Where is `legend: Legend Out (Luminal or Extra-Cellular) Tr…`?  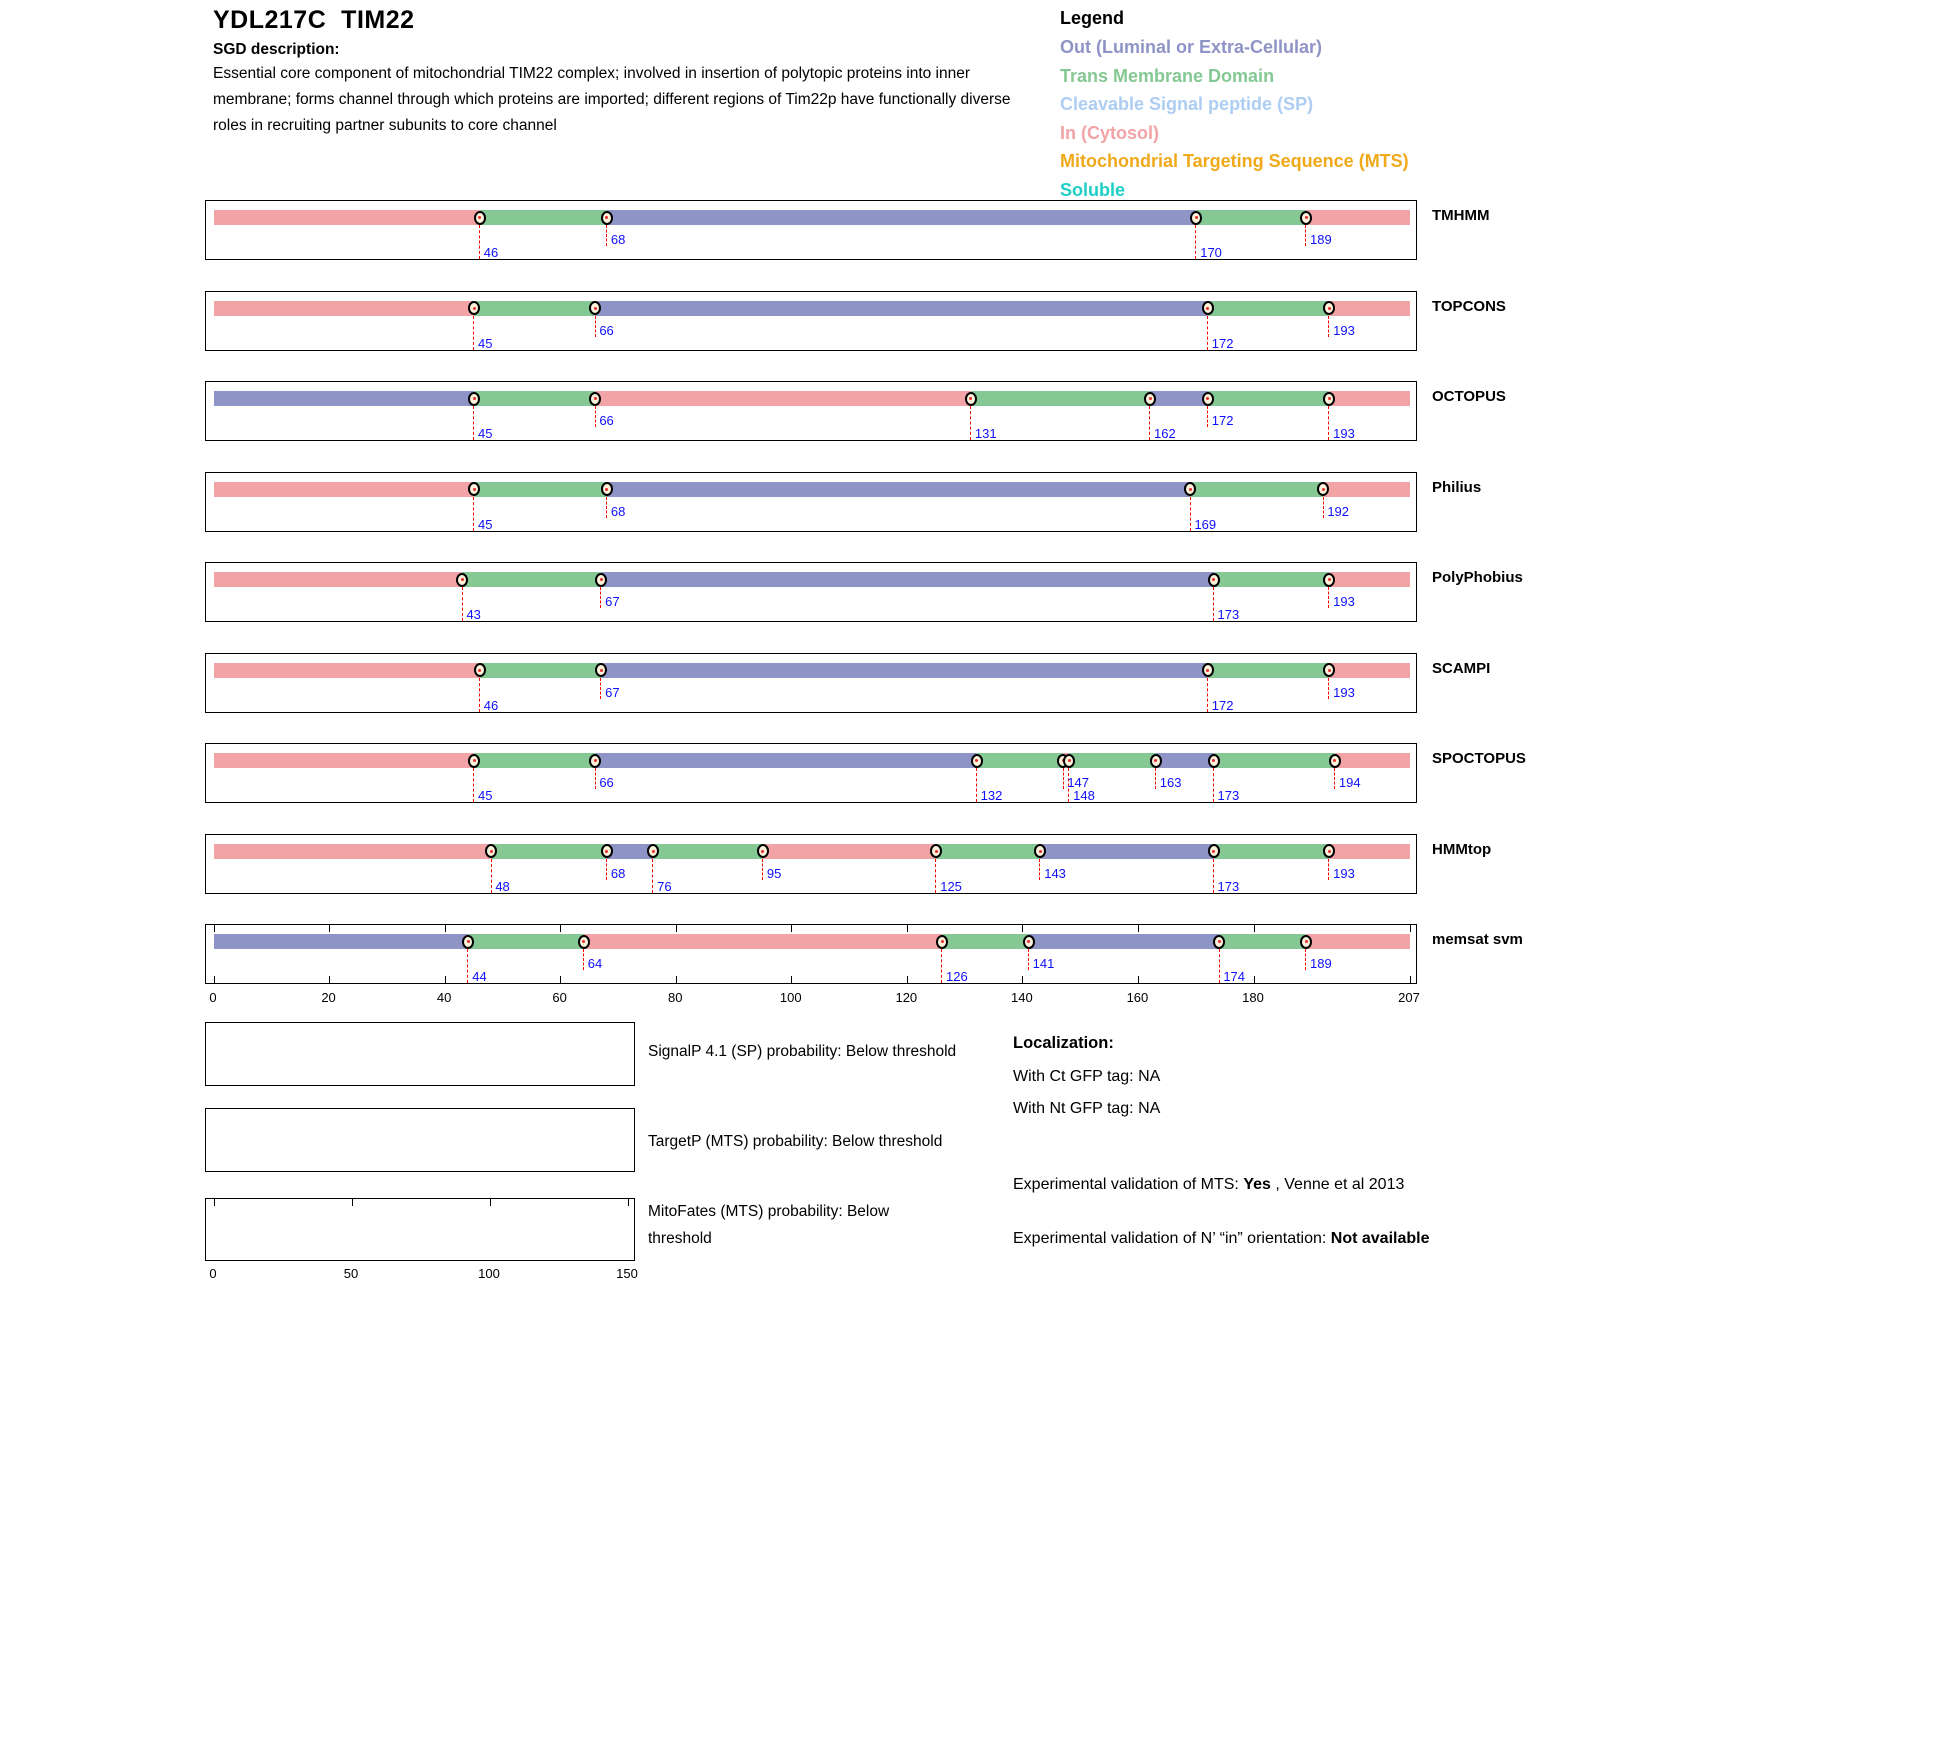 legend: Legend Out (Luminal or Extra-Cellular) Tr… is located at coordinates (1234, 104).